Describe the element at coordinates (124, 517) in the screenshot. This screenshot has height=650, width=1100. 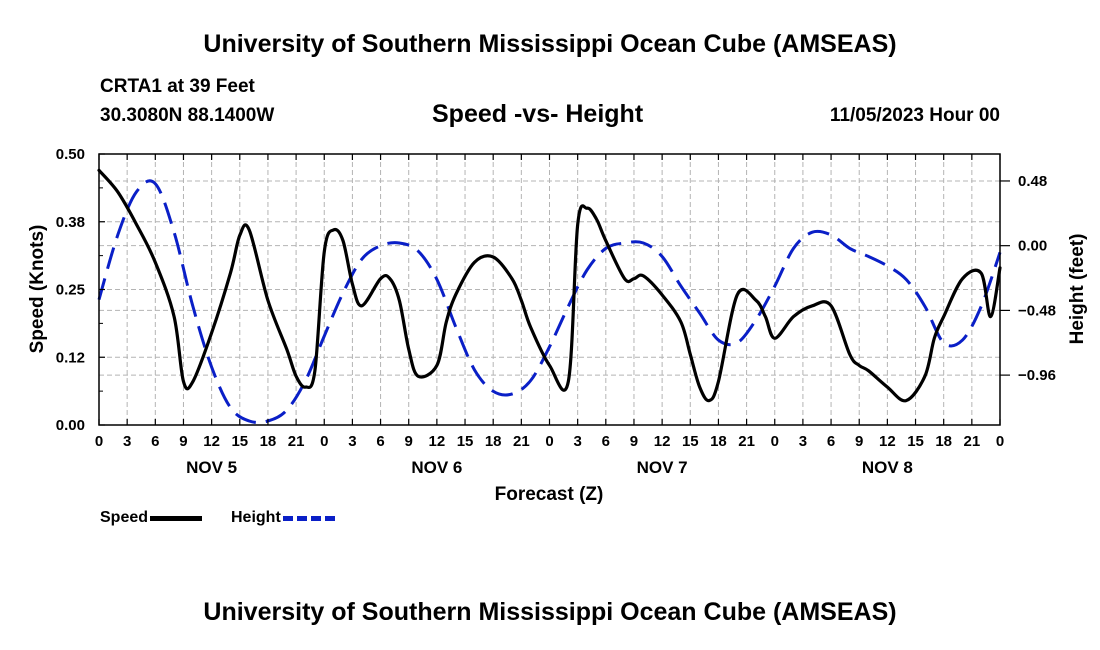
I see `legend-speed-label: Speed` at that location.